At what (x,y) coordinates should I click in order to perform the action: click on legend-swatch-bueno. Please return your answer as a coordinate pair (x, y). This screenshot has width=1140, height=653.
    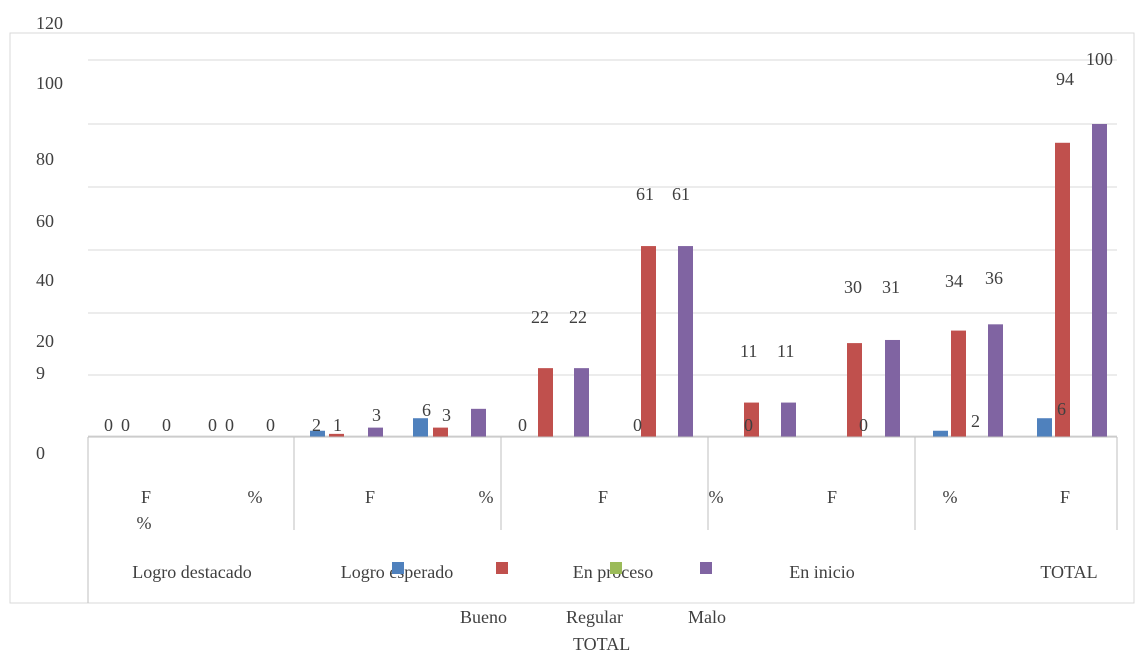
    Looking at the image, I should click on (398, 568).